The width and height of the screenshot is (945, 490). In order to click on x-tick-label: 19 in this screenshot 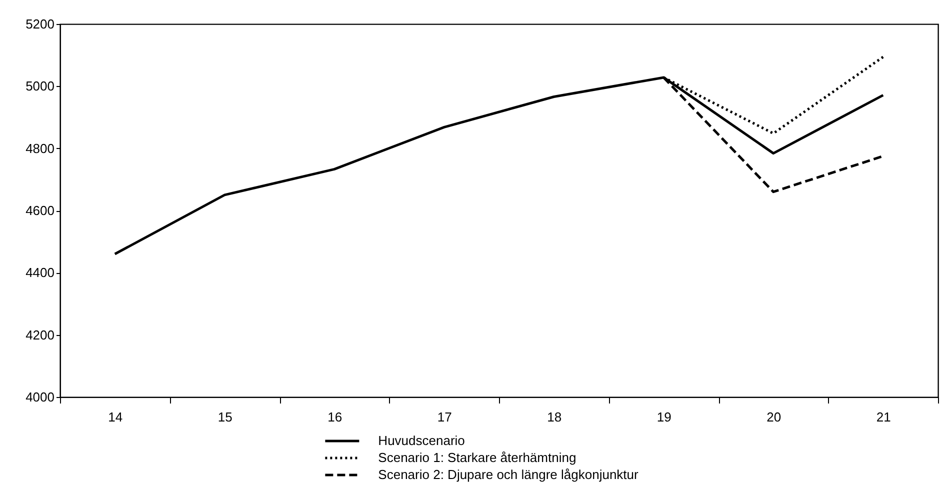, I will do `click(664, 417)`.